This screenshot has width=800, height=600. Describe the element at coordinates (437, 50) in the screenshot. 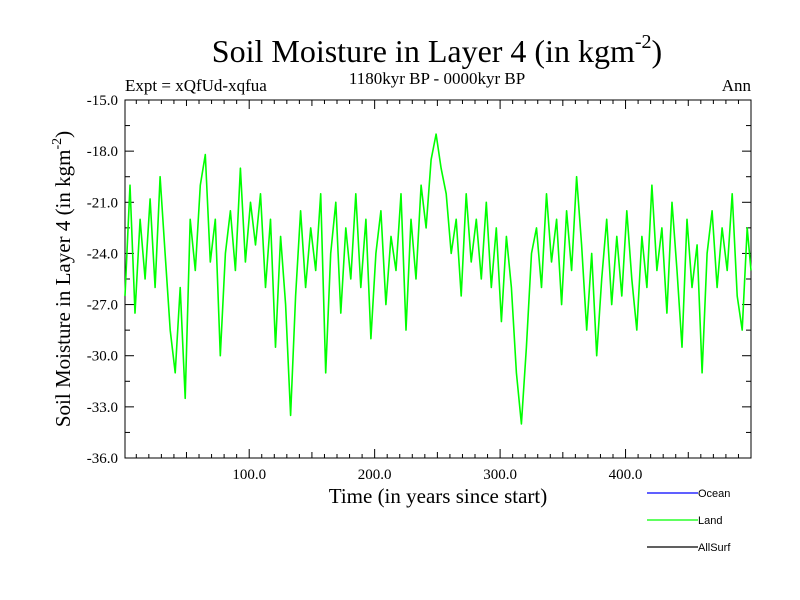

I see `chart-title: Soil Moisture in Layer 4 (in kgm-2)` at that location.